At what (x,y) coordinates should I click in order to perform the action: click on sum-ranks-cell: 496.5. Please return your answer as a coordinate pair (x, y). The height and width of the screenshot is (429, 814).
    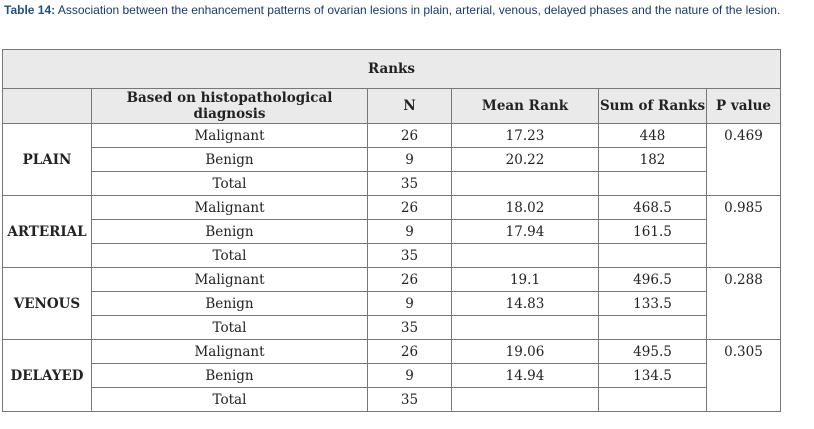
    Looking at the image, I should click on (652, 279).